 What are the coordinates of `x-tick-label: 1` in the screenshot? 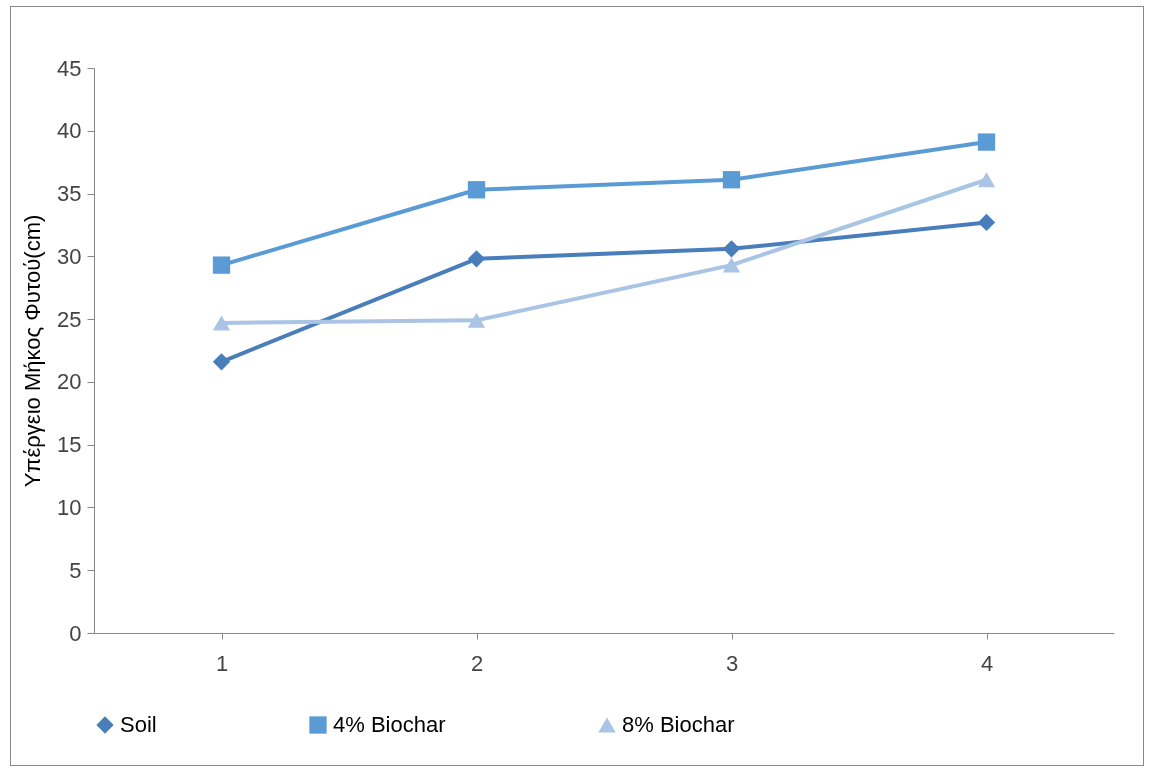 It's located at (222, 663).